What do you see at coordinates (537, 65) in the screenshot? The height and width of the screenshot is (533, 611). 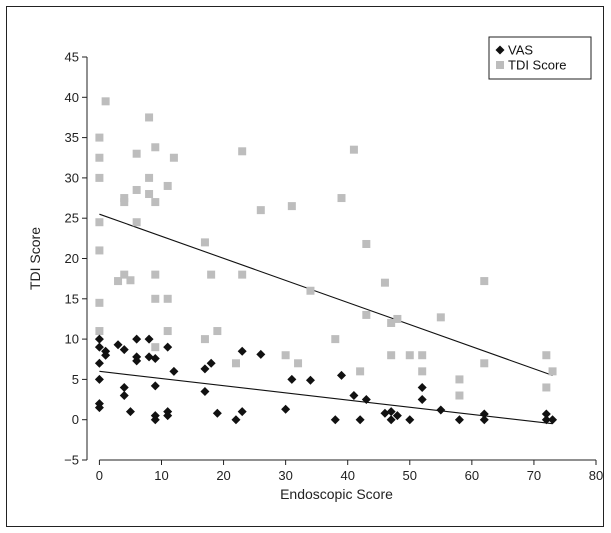 I see `legend-tdi-label: TDI Score` at bounding box center [537, 65].